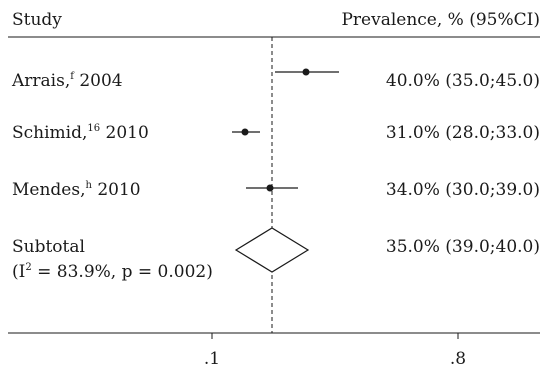 The height and width of the screenshot is (373, 548). What do you see at coordinates (463, 247) in the screenshot?
I see `subtotal-estimate-label: 35.0% (39.0;40.0)` at bounding box center [463, 247].